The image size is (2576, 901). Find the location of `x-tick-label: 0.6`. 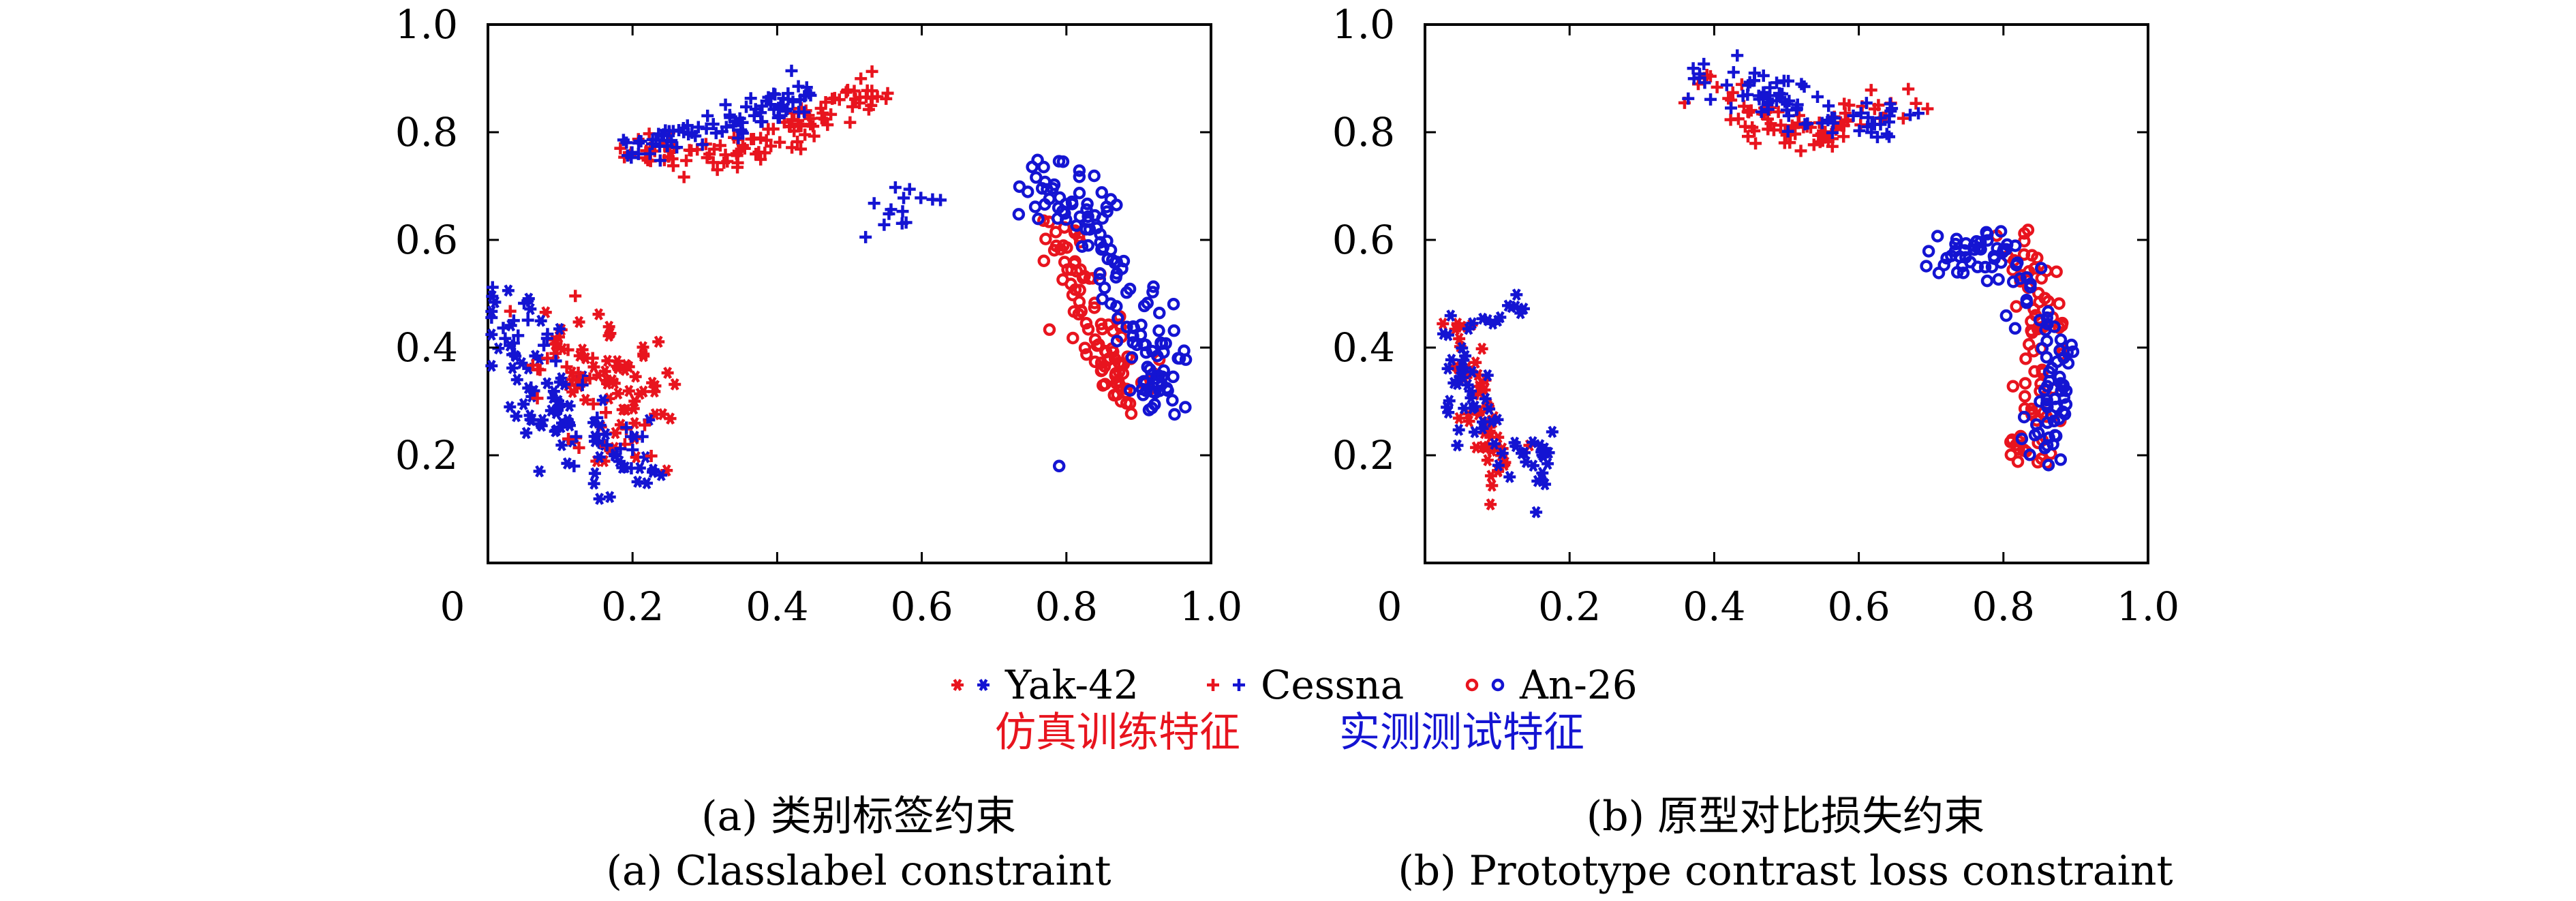

x-tick-label: 0.6 is located at coordinates (1858, 606).